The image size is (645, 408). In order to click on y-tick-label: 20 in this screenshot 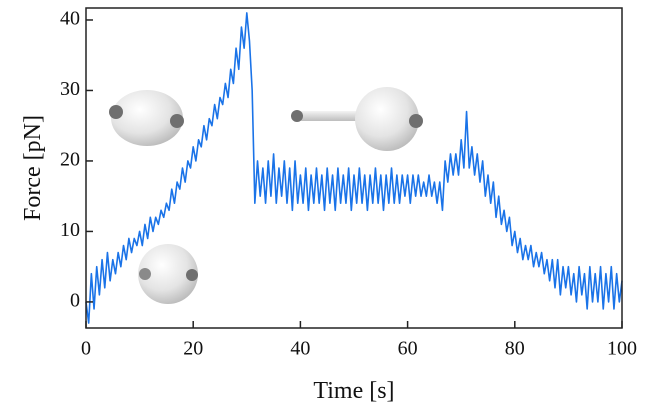, I will do `click(70, 160)`.